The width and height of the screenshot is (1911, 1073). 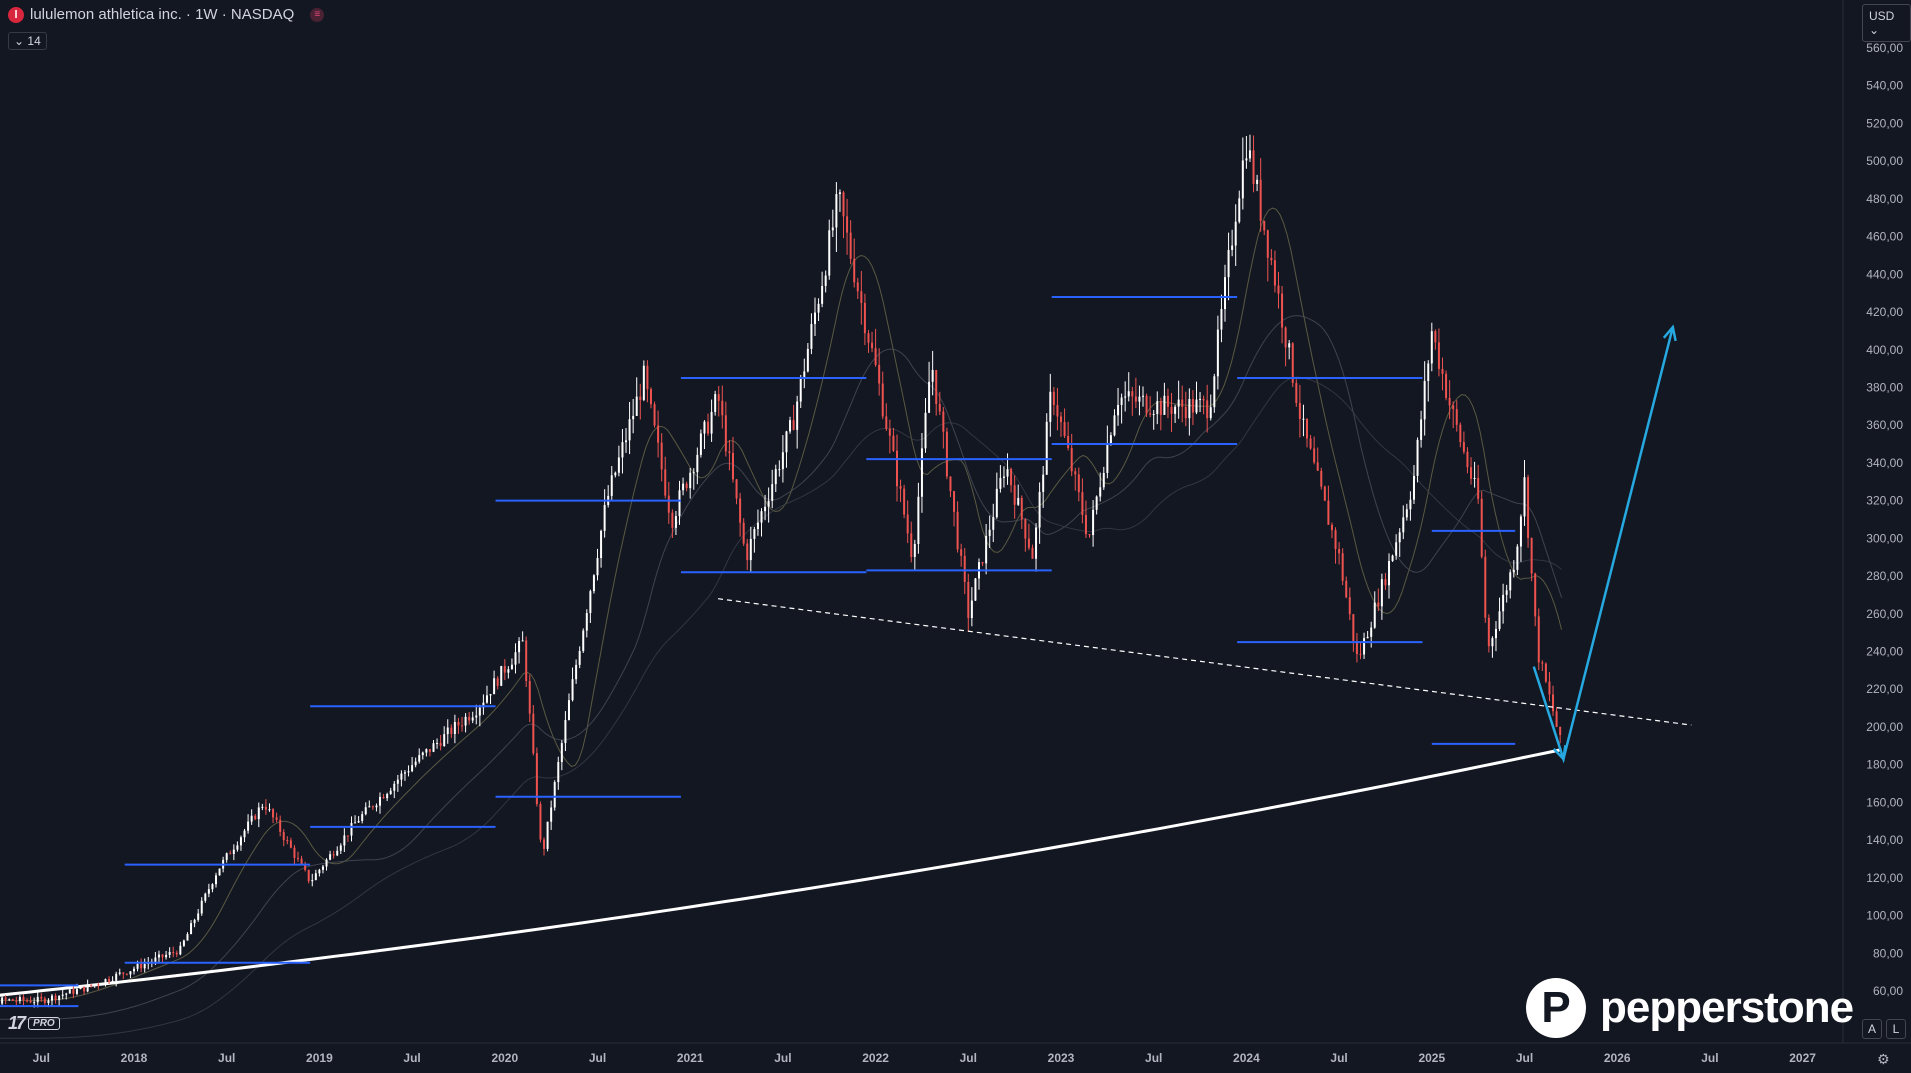 What do you see at coordinates (1872, 1029) in the screenshot?
I see `auto-scale-button: A` at bounding box center [1872, 1029].